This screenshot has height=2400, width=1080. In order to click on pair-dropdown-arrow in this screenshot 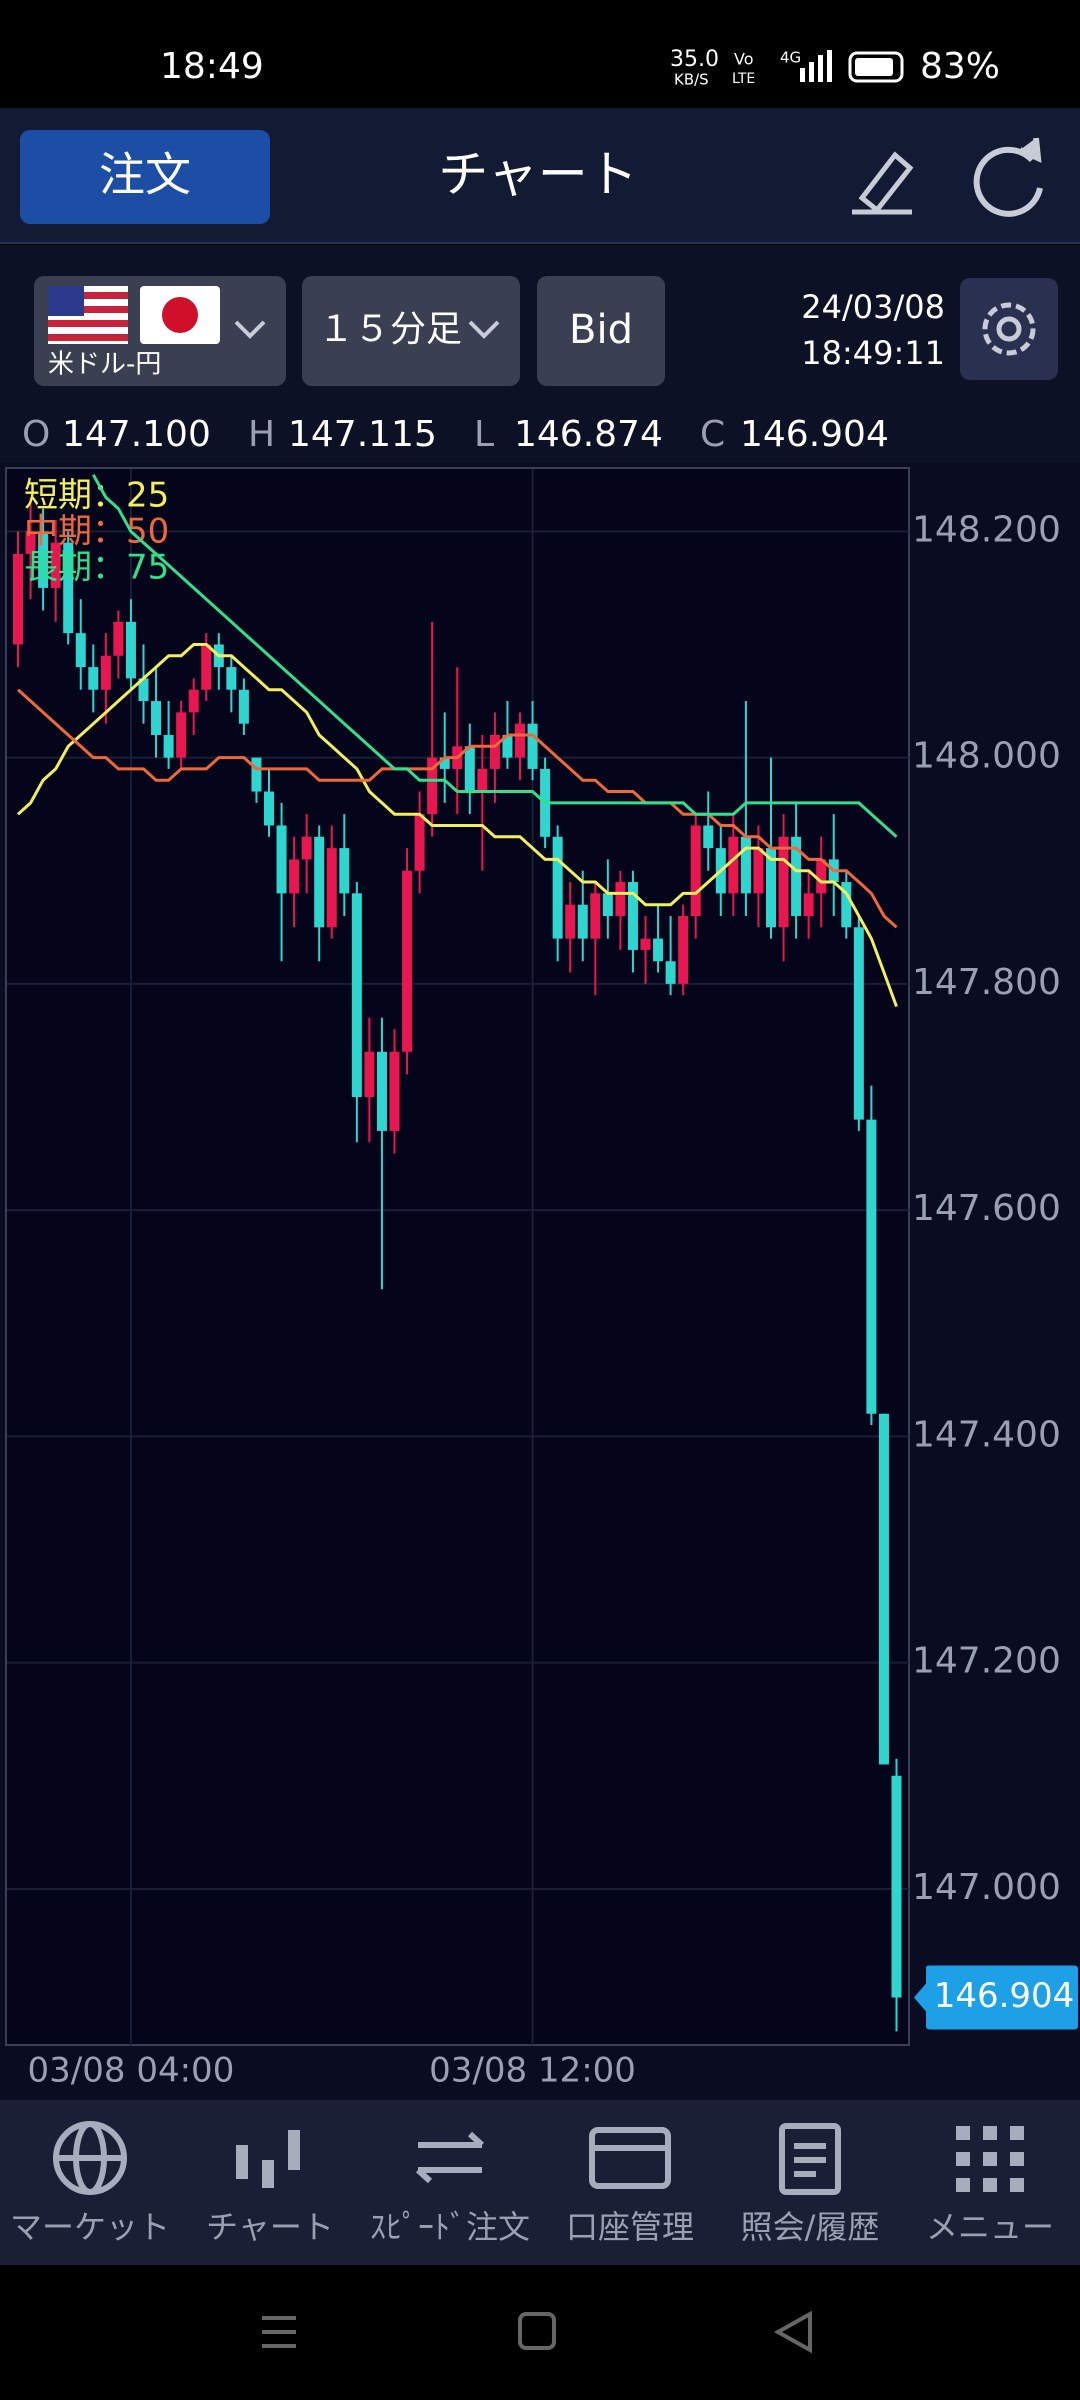, I will do `click(250, 329)`.